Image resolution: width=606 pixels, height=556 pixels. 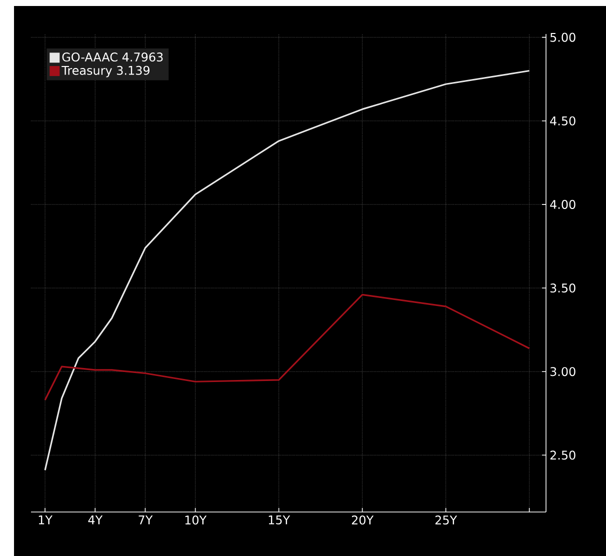 What do you see at coordinates (563, 371) in the screenshot?
I see `y-tick-label: 3.00` at bounding box center [563, 371].